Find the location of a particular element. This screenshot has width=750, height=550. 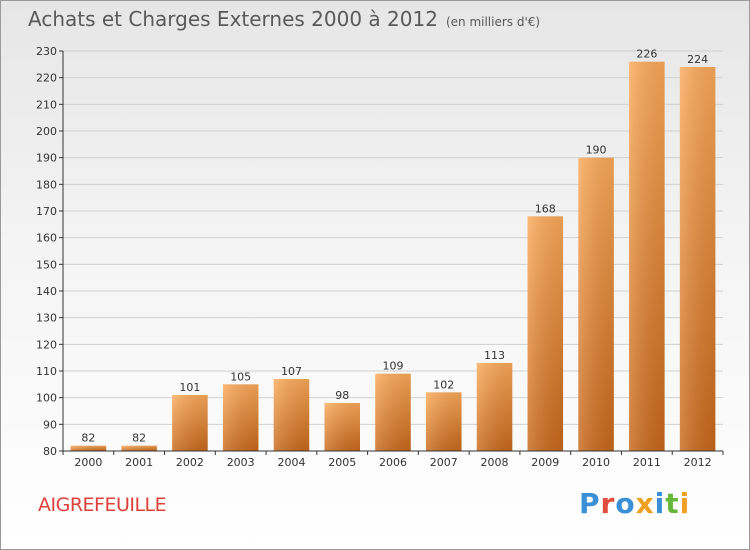

y-tick-label: 120 is located at coordinates (46, 344).